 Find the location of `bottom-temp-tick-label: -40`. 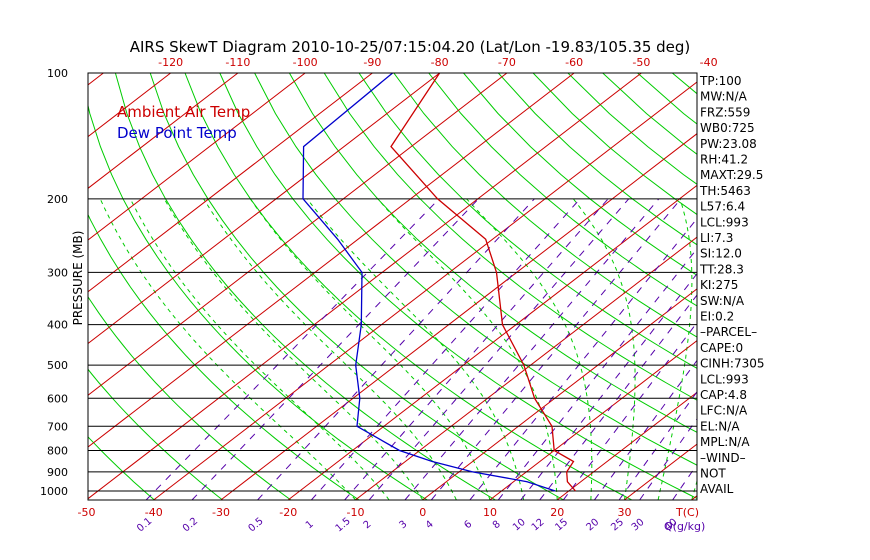

bottom-temp-tick-label: -40 is located at coordinates (154, 512).